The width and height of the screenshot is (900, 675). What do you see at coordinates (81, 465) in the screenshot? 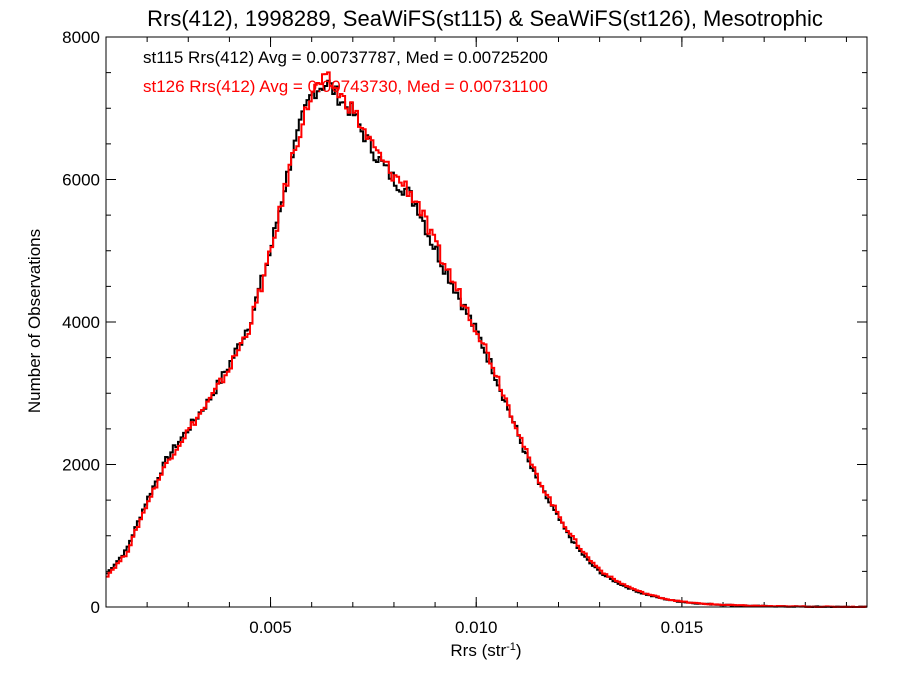
I see `y-tick-label: 2000` at bounding box center [81, 465].